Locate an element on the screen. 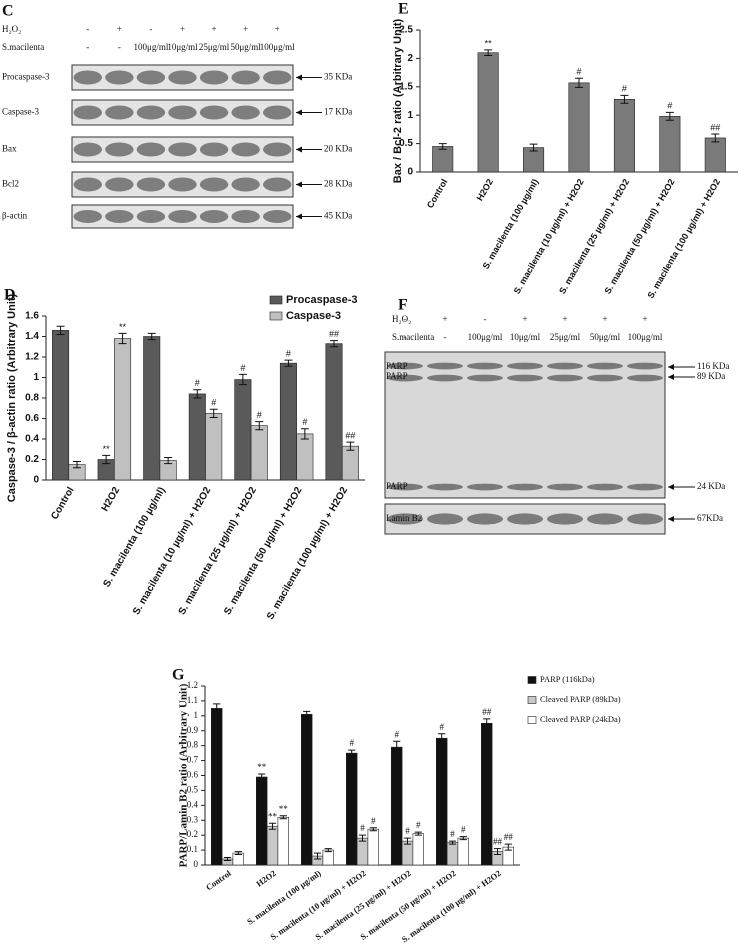  y-tick-label: 1.1 is located at coordinates (192, 700).